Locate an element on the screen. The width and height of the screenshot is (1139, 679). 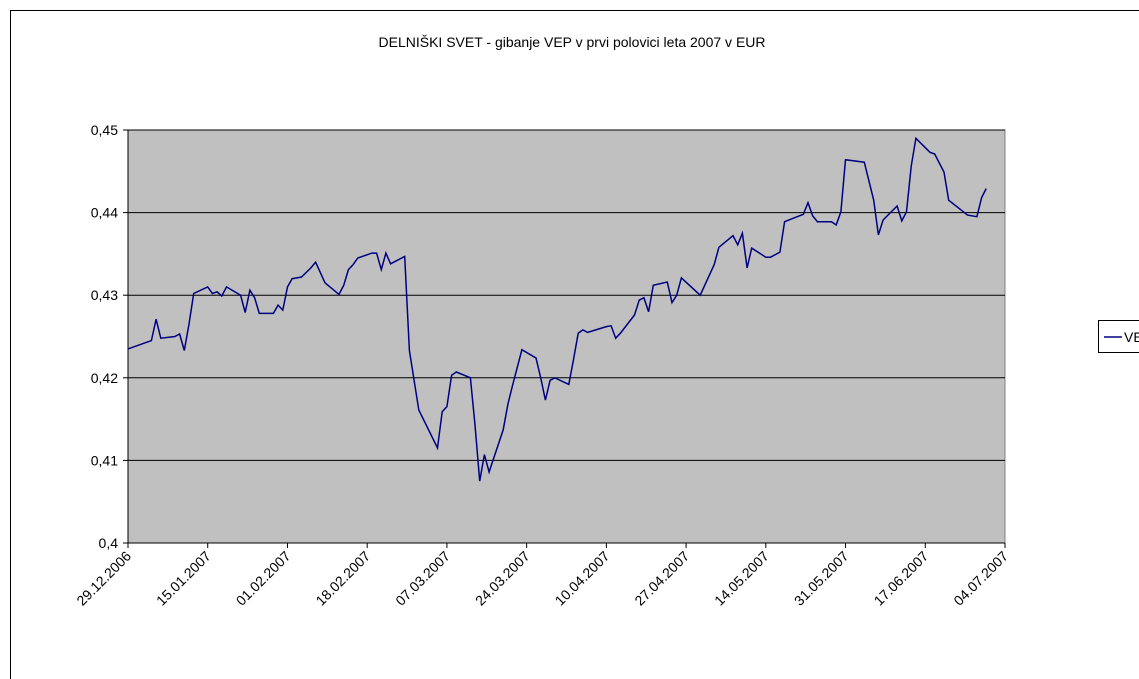
y-tick-label: 0,45 is located at coordinates (104, 130).